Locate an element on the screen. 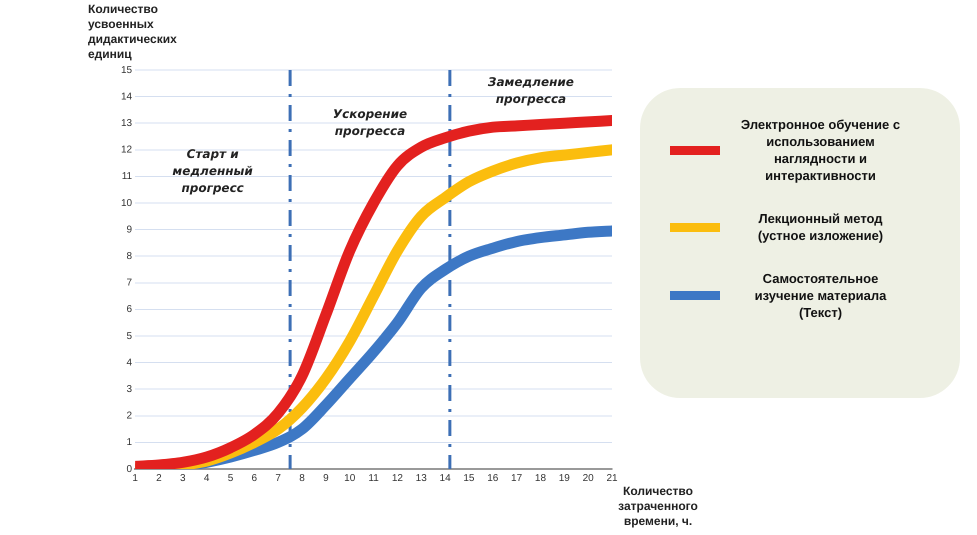 The height and width of the screenshot is (535, 977). x-tick-label: 9 is located at coordinates (326, 478).